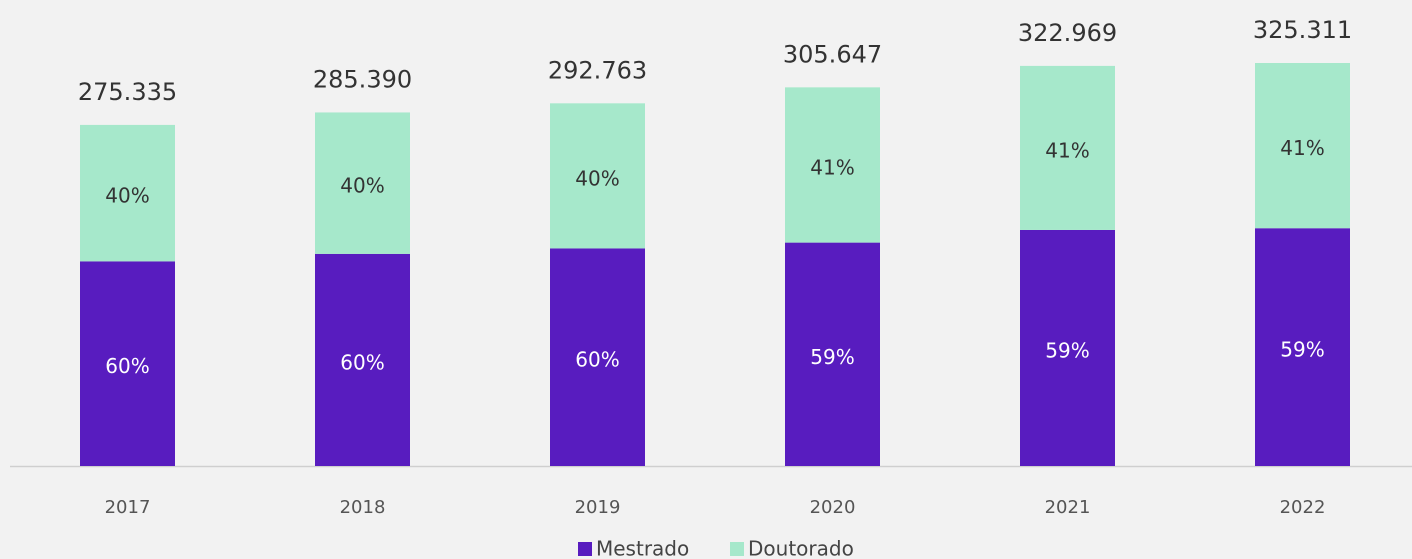 The height and width of the screenshot is (559, 1412). I want to click on total-label: 305.647, so click(832, 54).